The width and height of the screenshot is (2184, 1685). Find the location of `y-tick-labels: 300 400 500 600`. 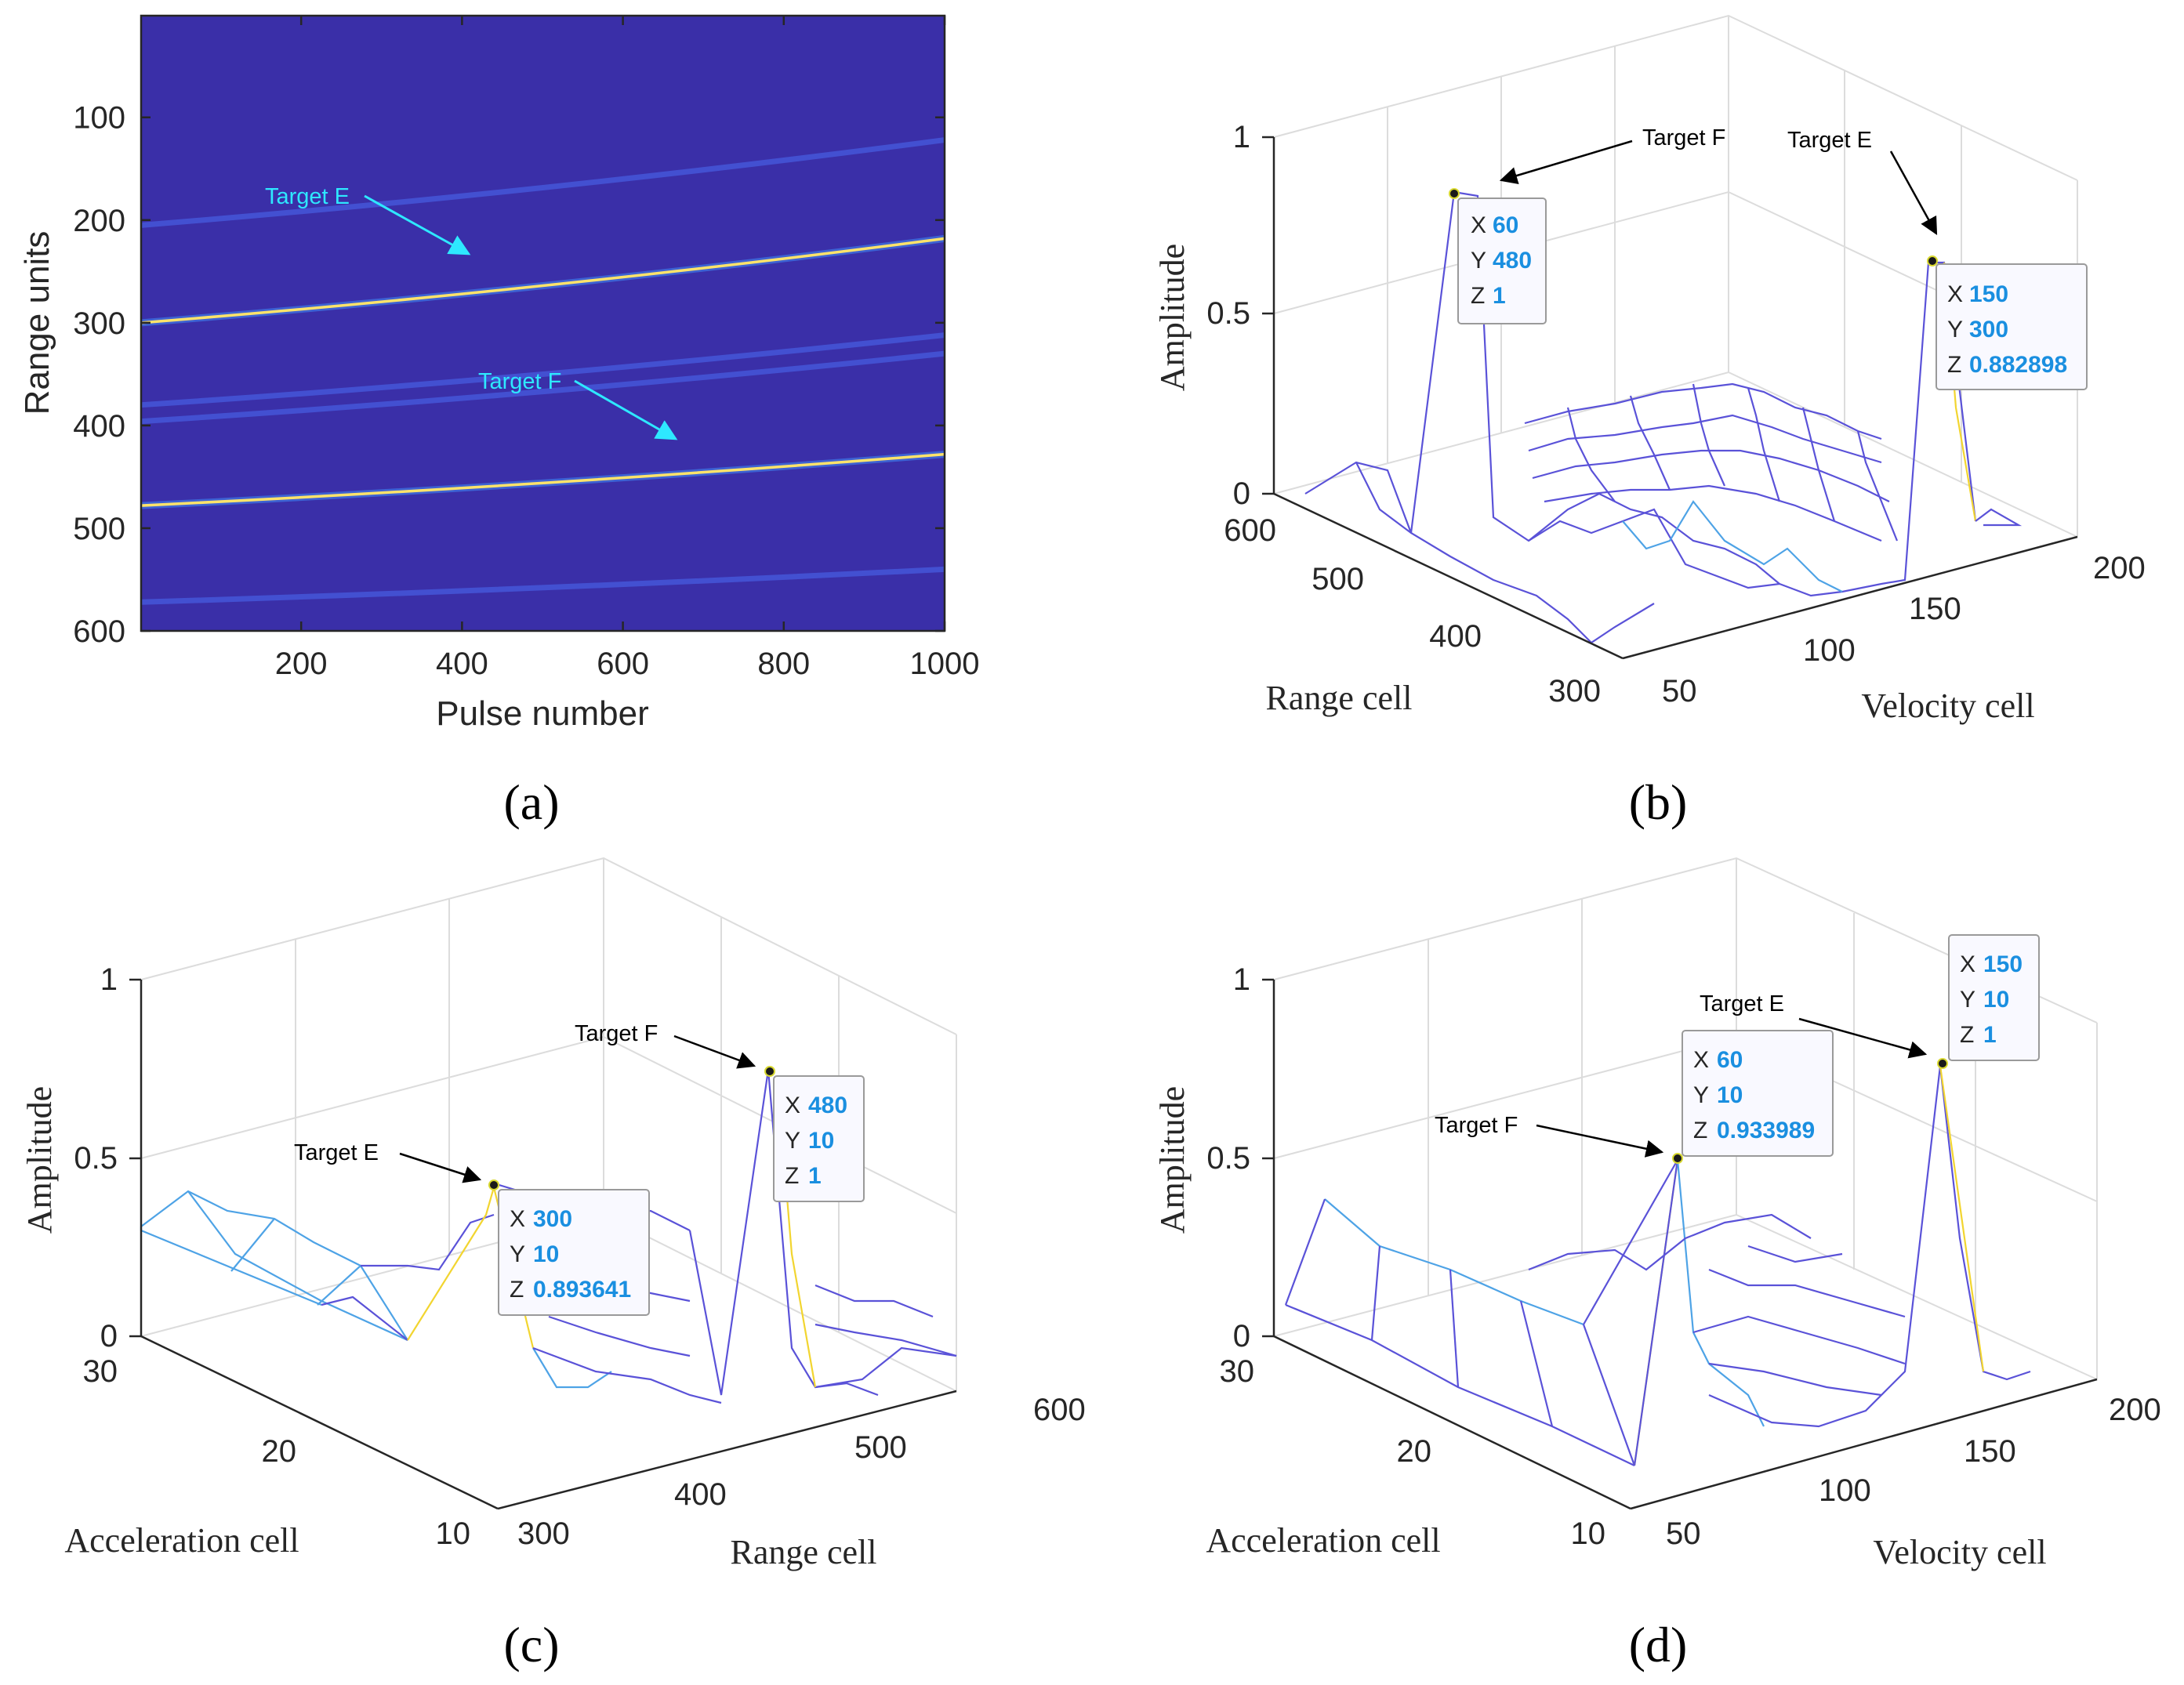

y-tick-labels: 300 400 500 600 is located at coordinates (1412, 610).